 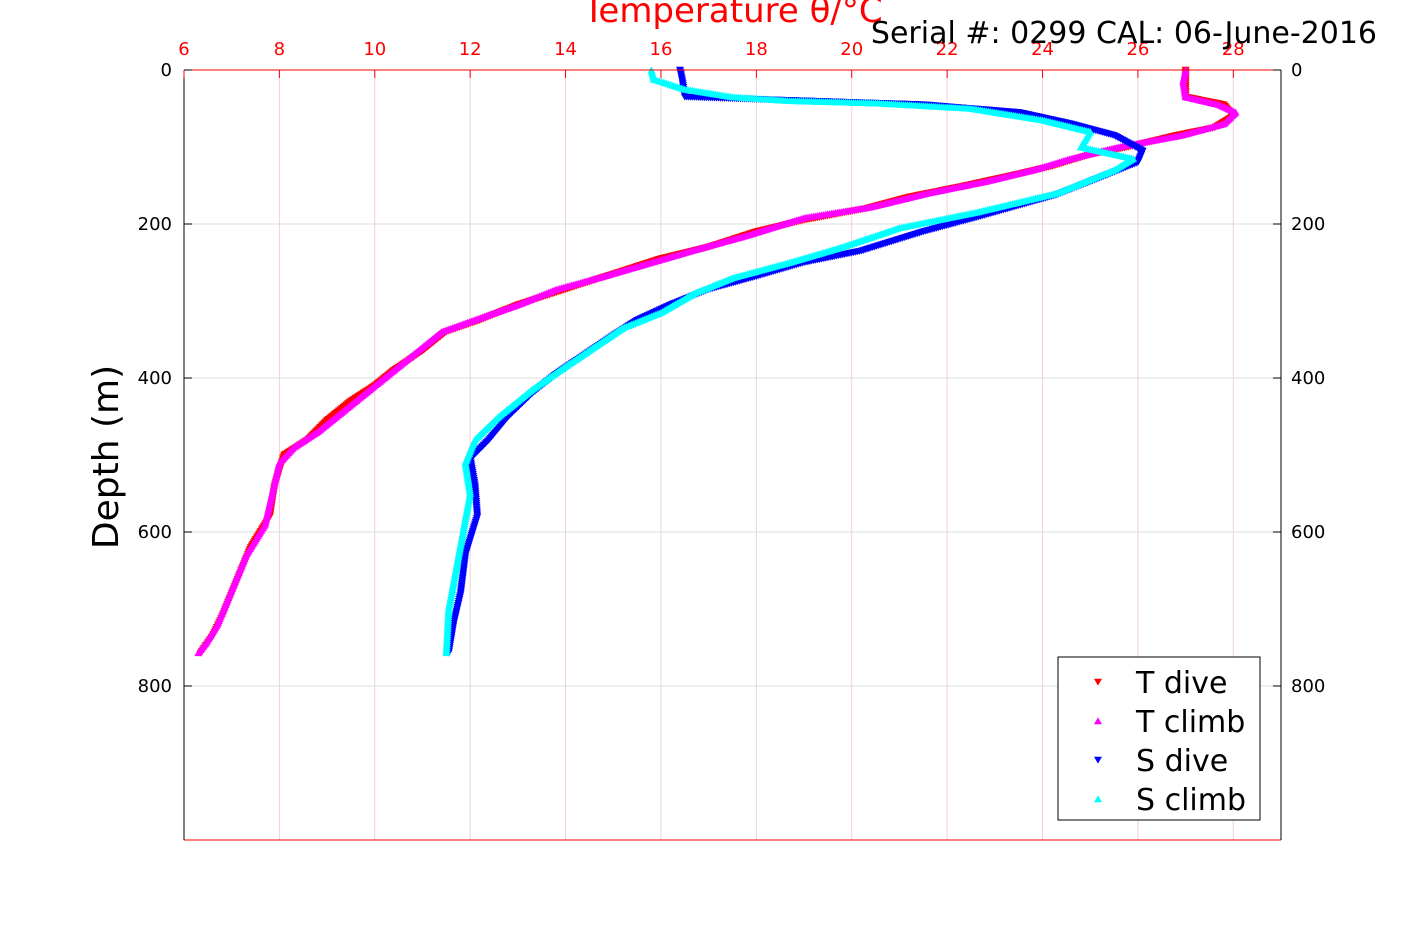 I want to click on legend-box, so click(x=1159, y=738).